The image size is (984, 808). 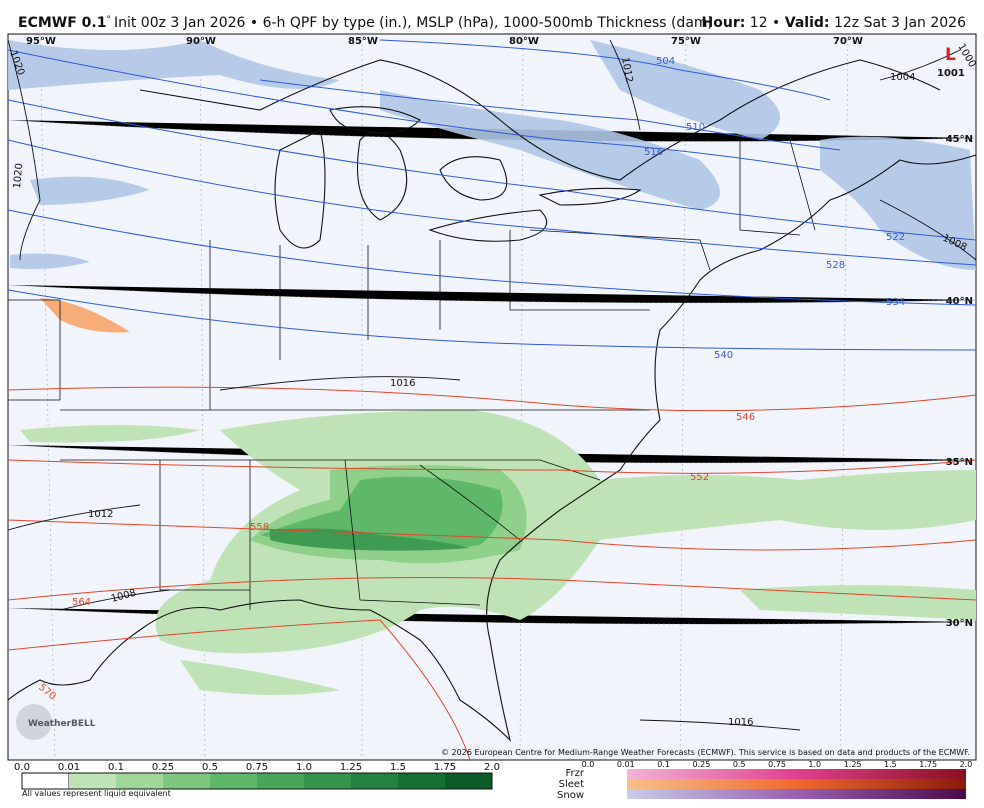 What do you see at coordinates (739, 764) in the screenshot?
I see `mixed-tick-label: 0.5` at bounding box center [739, 764].